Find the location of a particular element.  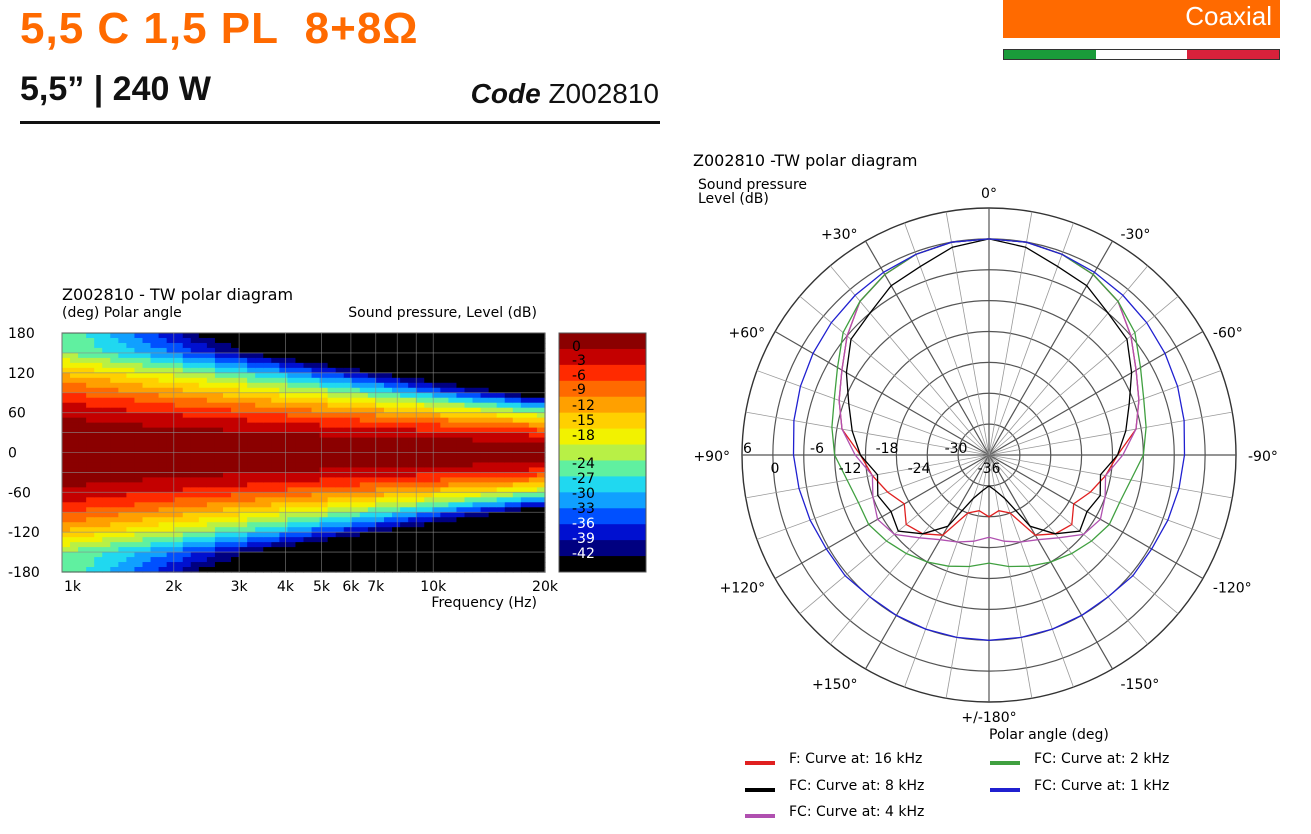

heatmap-y-tick-label: -60 is located at coordinates (19, 493).